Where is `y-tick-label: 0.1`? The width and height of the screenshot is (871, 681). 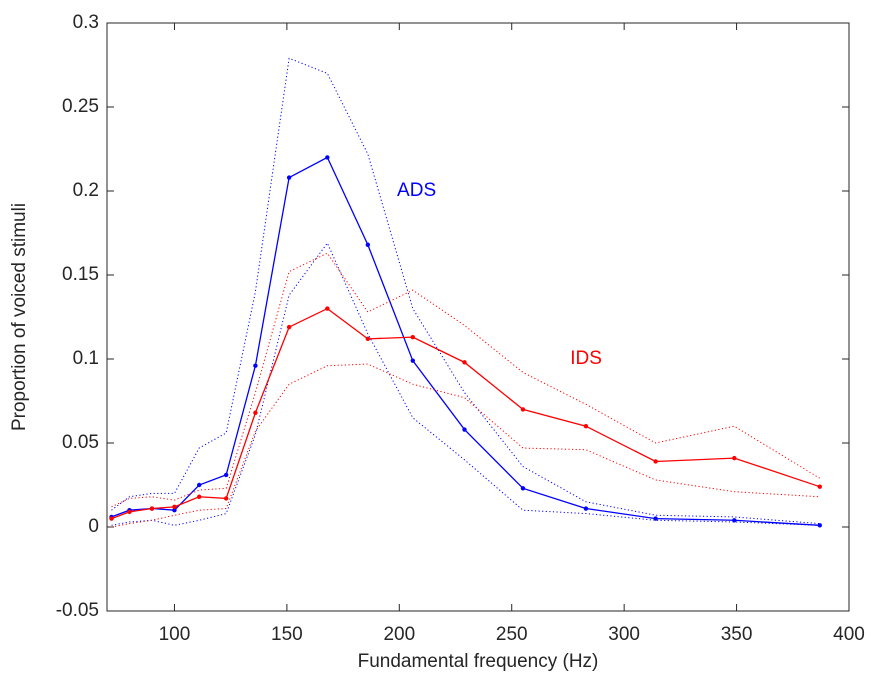
y-tick-label: 0.1 is located at coordinates (86, 358).